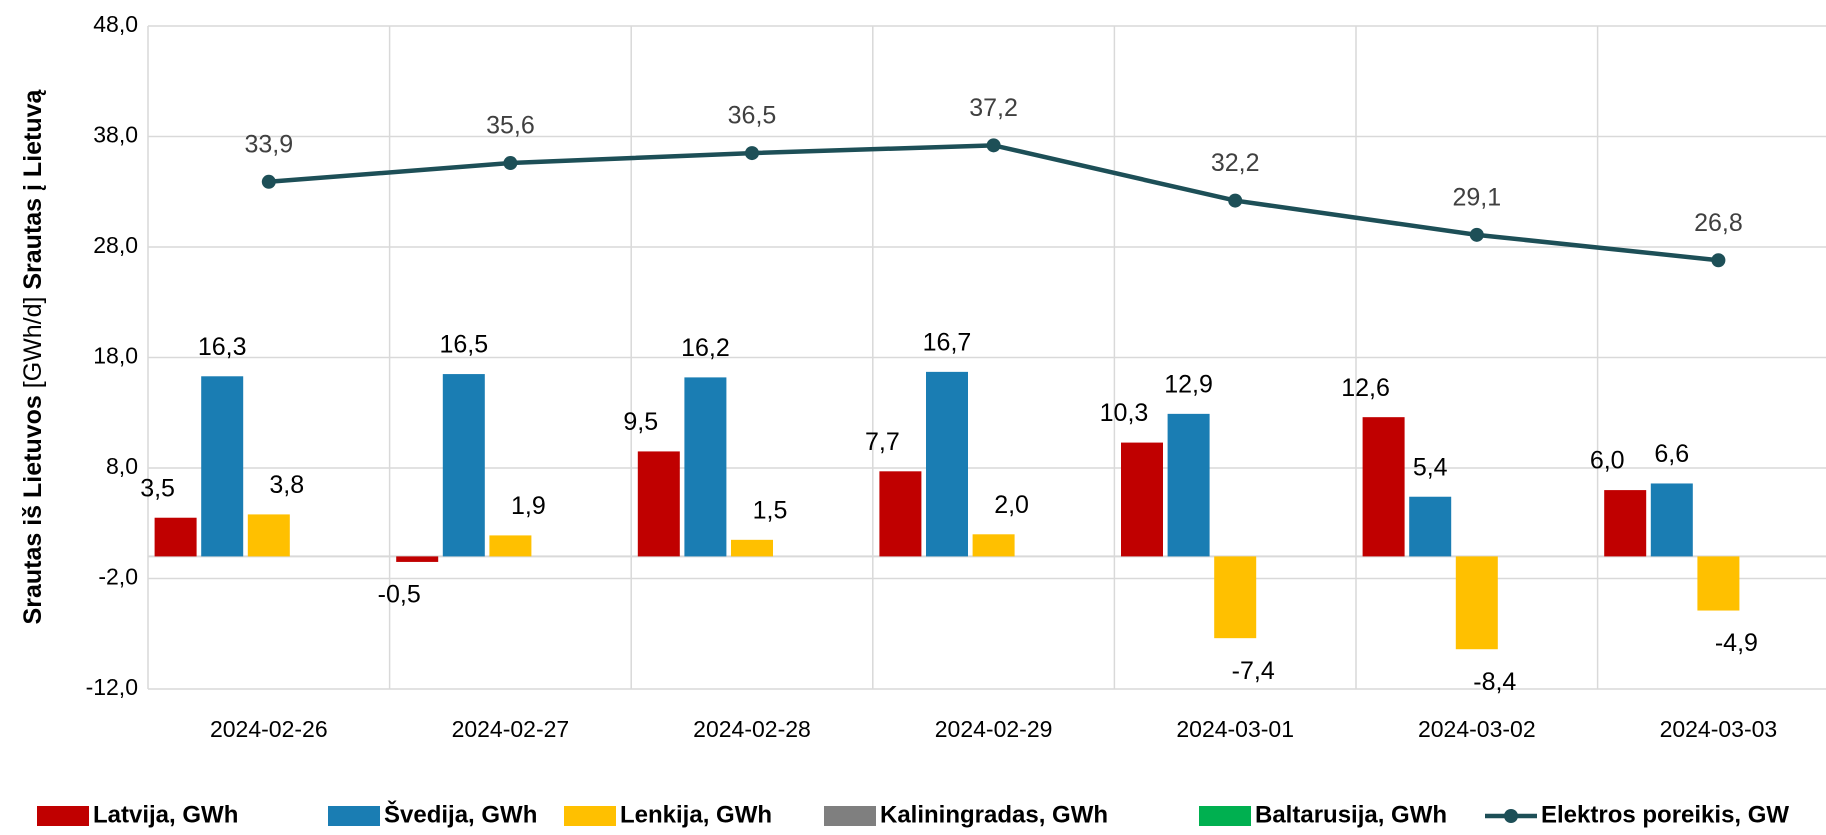  Describe the element at coordinates (1736, 643) in the screenshot. I see `data-label: -4,9` at that location.